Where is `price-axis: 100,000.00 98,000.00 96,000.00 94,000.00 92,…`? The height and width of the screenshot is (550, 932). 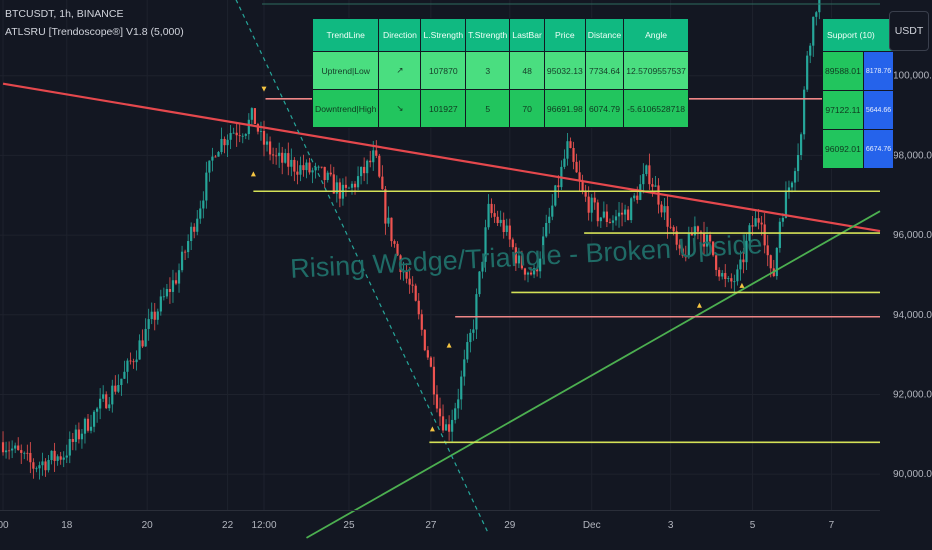 price-axis: 100,000.00 98,000.00 96,000.00 94,000.00 92,… is located at coordinates (912, 275).